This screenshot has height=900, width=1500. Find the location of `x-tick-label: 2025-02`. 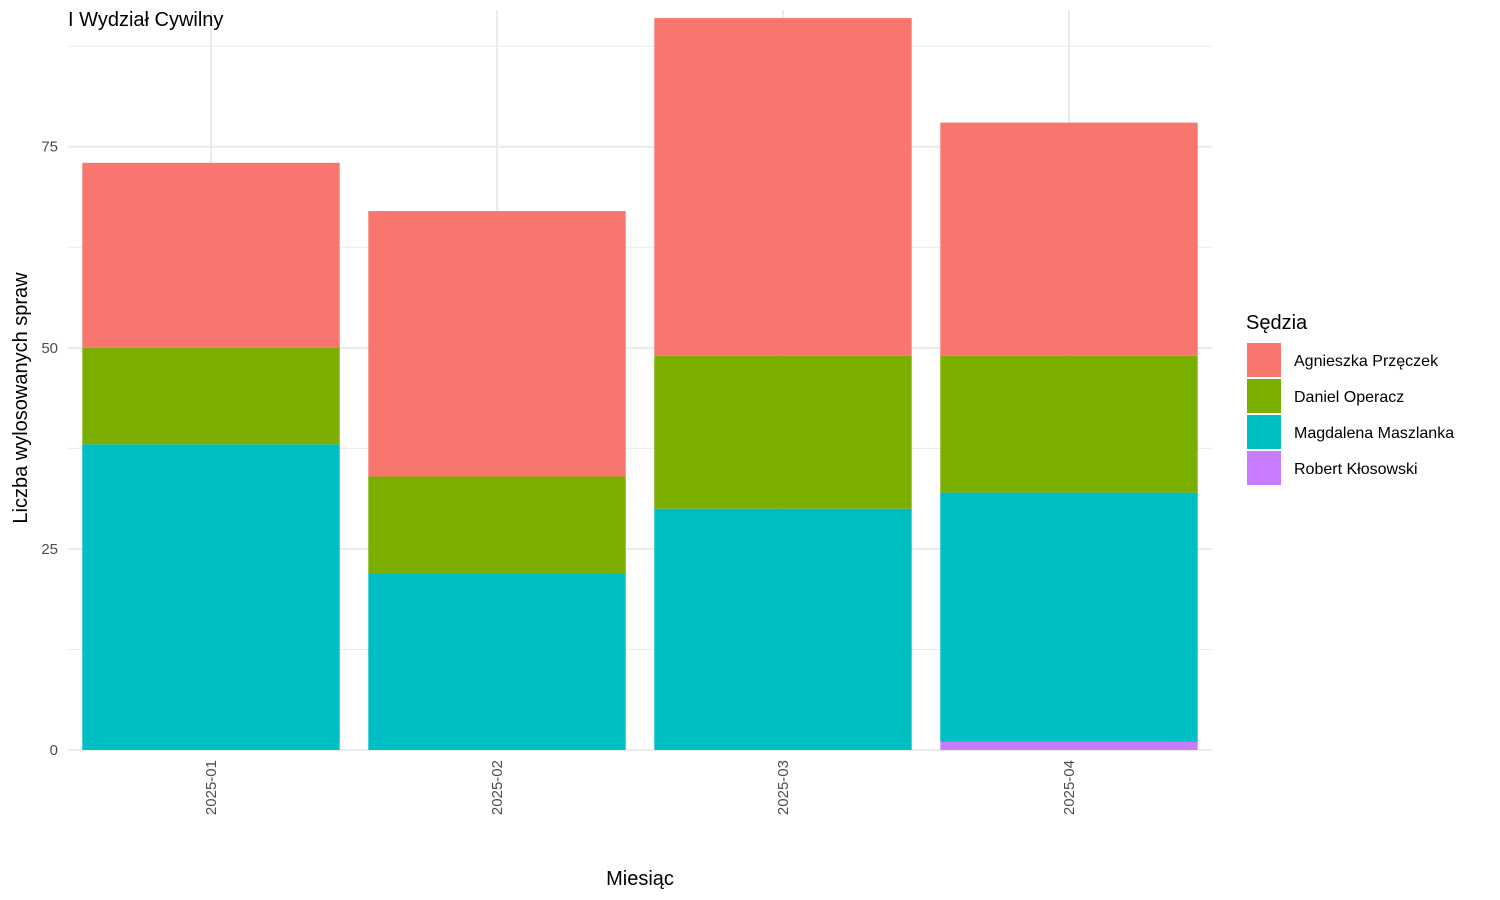

x-tick-label: 2025-02 is located at coordinates (497, 787).